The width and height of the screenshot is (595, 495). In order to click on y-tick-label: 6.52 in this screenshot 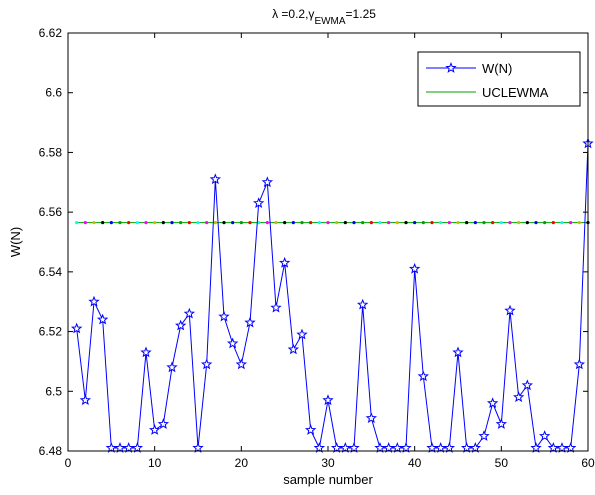, I will do `click(51, 332)`.